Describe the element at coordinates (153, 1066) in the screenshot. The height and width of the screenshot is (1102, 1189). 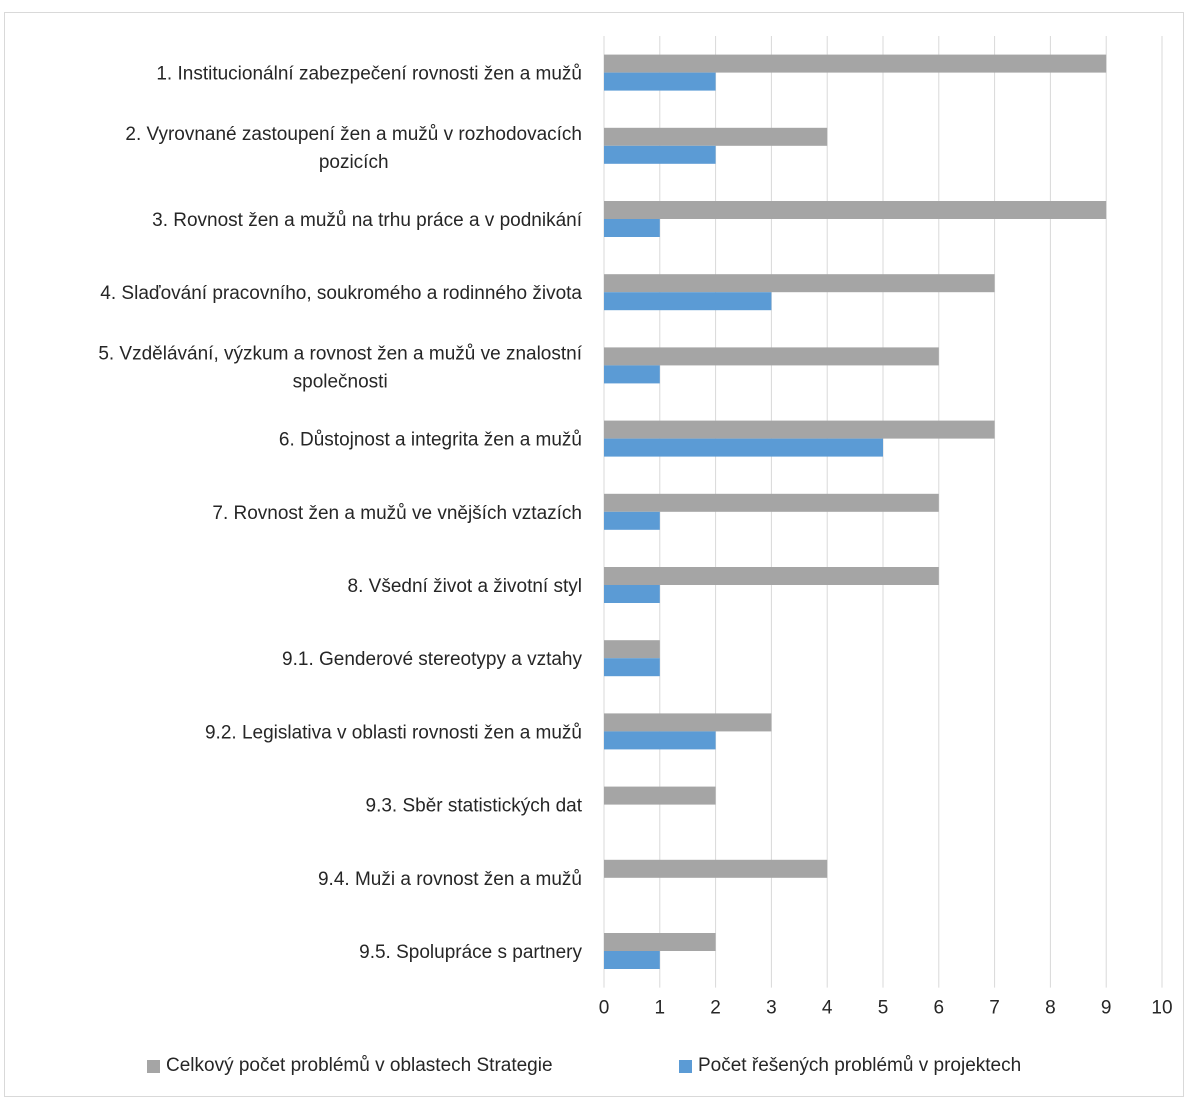
I see `legend-swatch-total` at that location.